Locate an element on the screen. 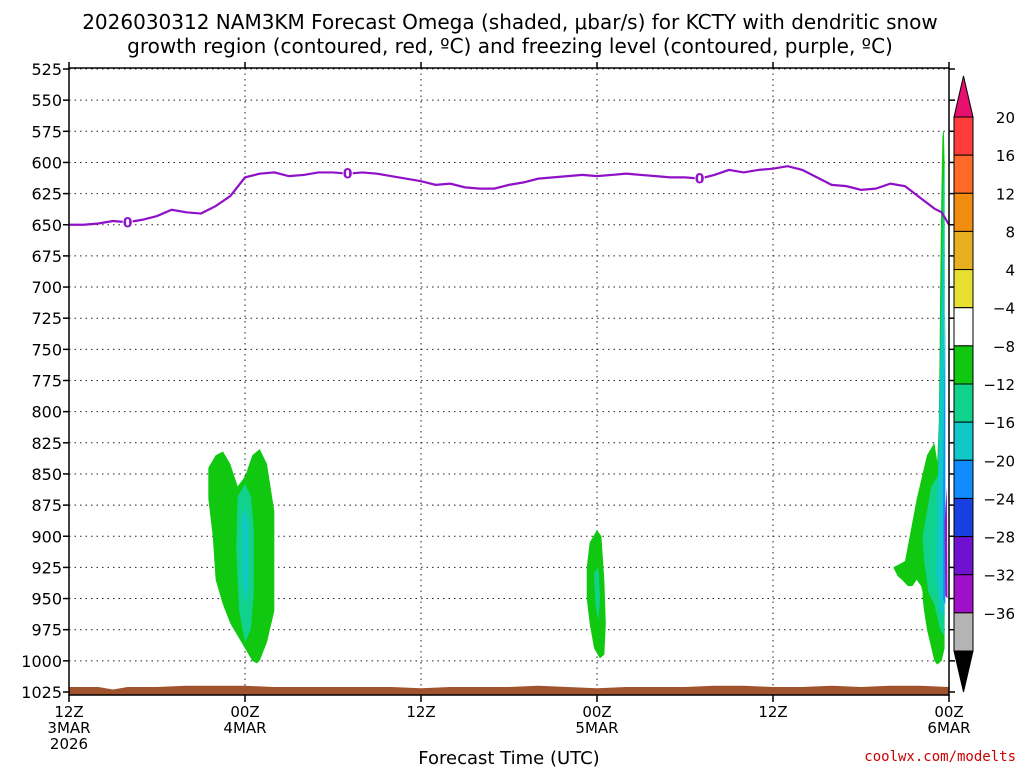  y-tick-label: 900 is located at coordinates (46, 536).